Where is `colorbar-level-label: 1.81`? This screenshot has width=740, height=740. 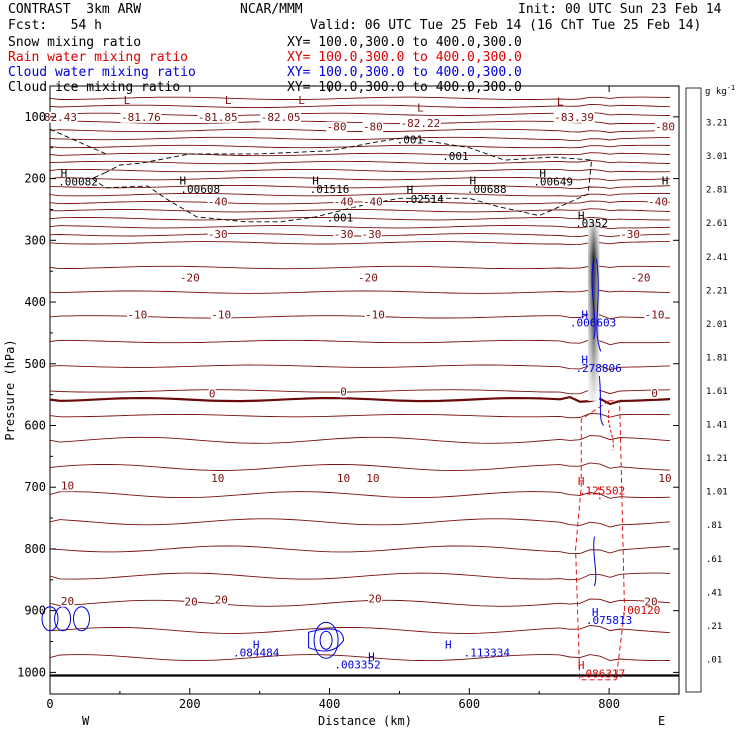
colorbar-level-label: 1.81 is located at coordinates (717, 358).